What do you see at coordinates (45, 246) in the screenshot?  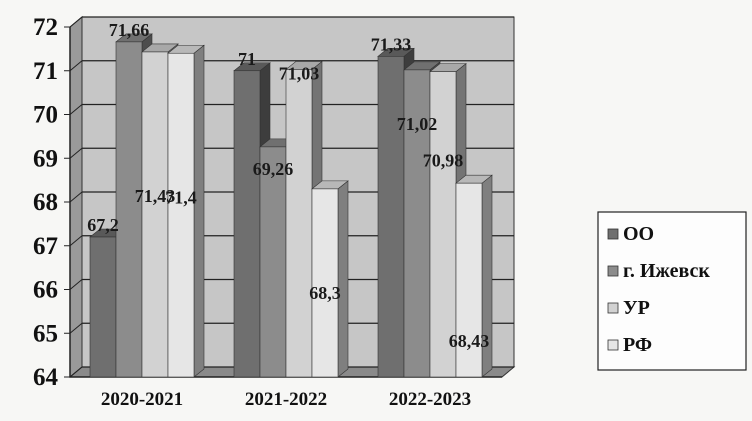 I see `y-tick-label: 67` at bounding box center [45, 246].